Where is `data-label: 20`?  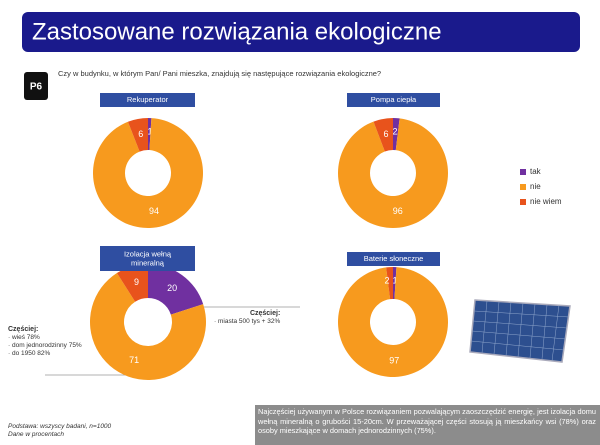
data-label: 20 is located at coordinates (172, 288).